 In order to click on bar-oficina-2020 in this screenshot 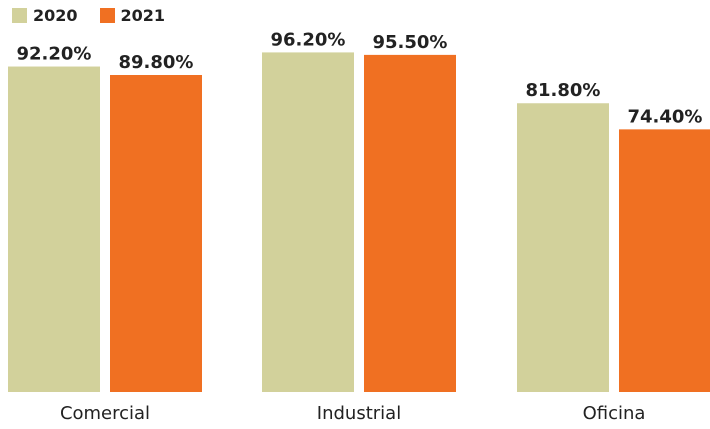, I will do `click(563, 247)`.